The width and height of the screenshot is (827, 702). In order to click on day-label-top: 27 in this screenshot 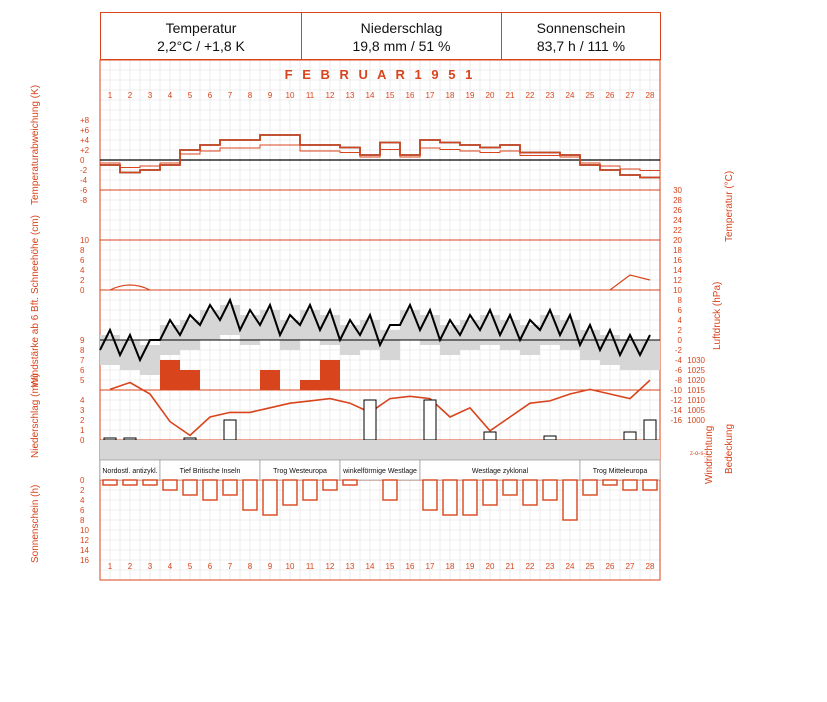, I will do `click(630, 95)`.